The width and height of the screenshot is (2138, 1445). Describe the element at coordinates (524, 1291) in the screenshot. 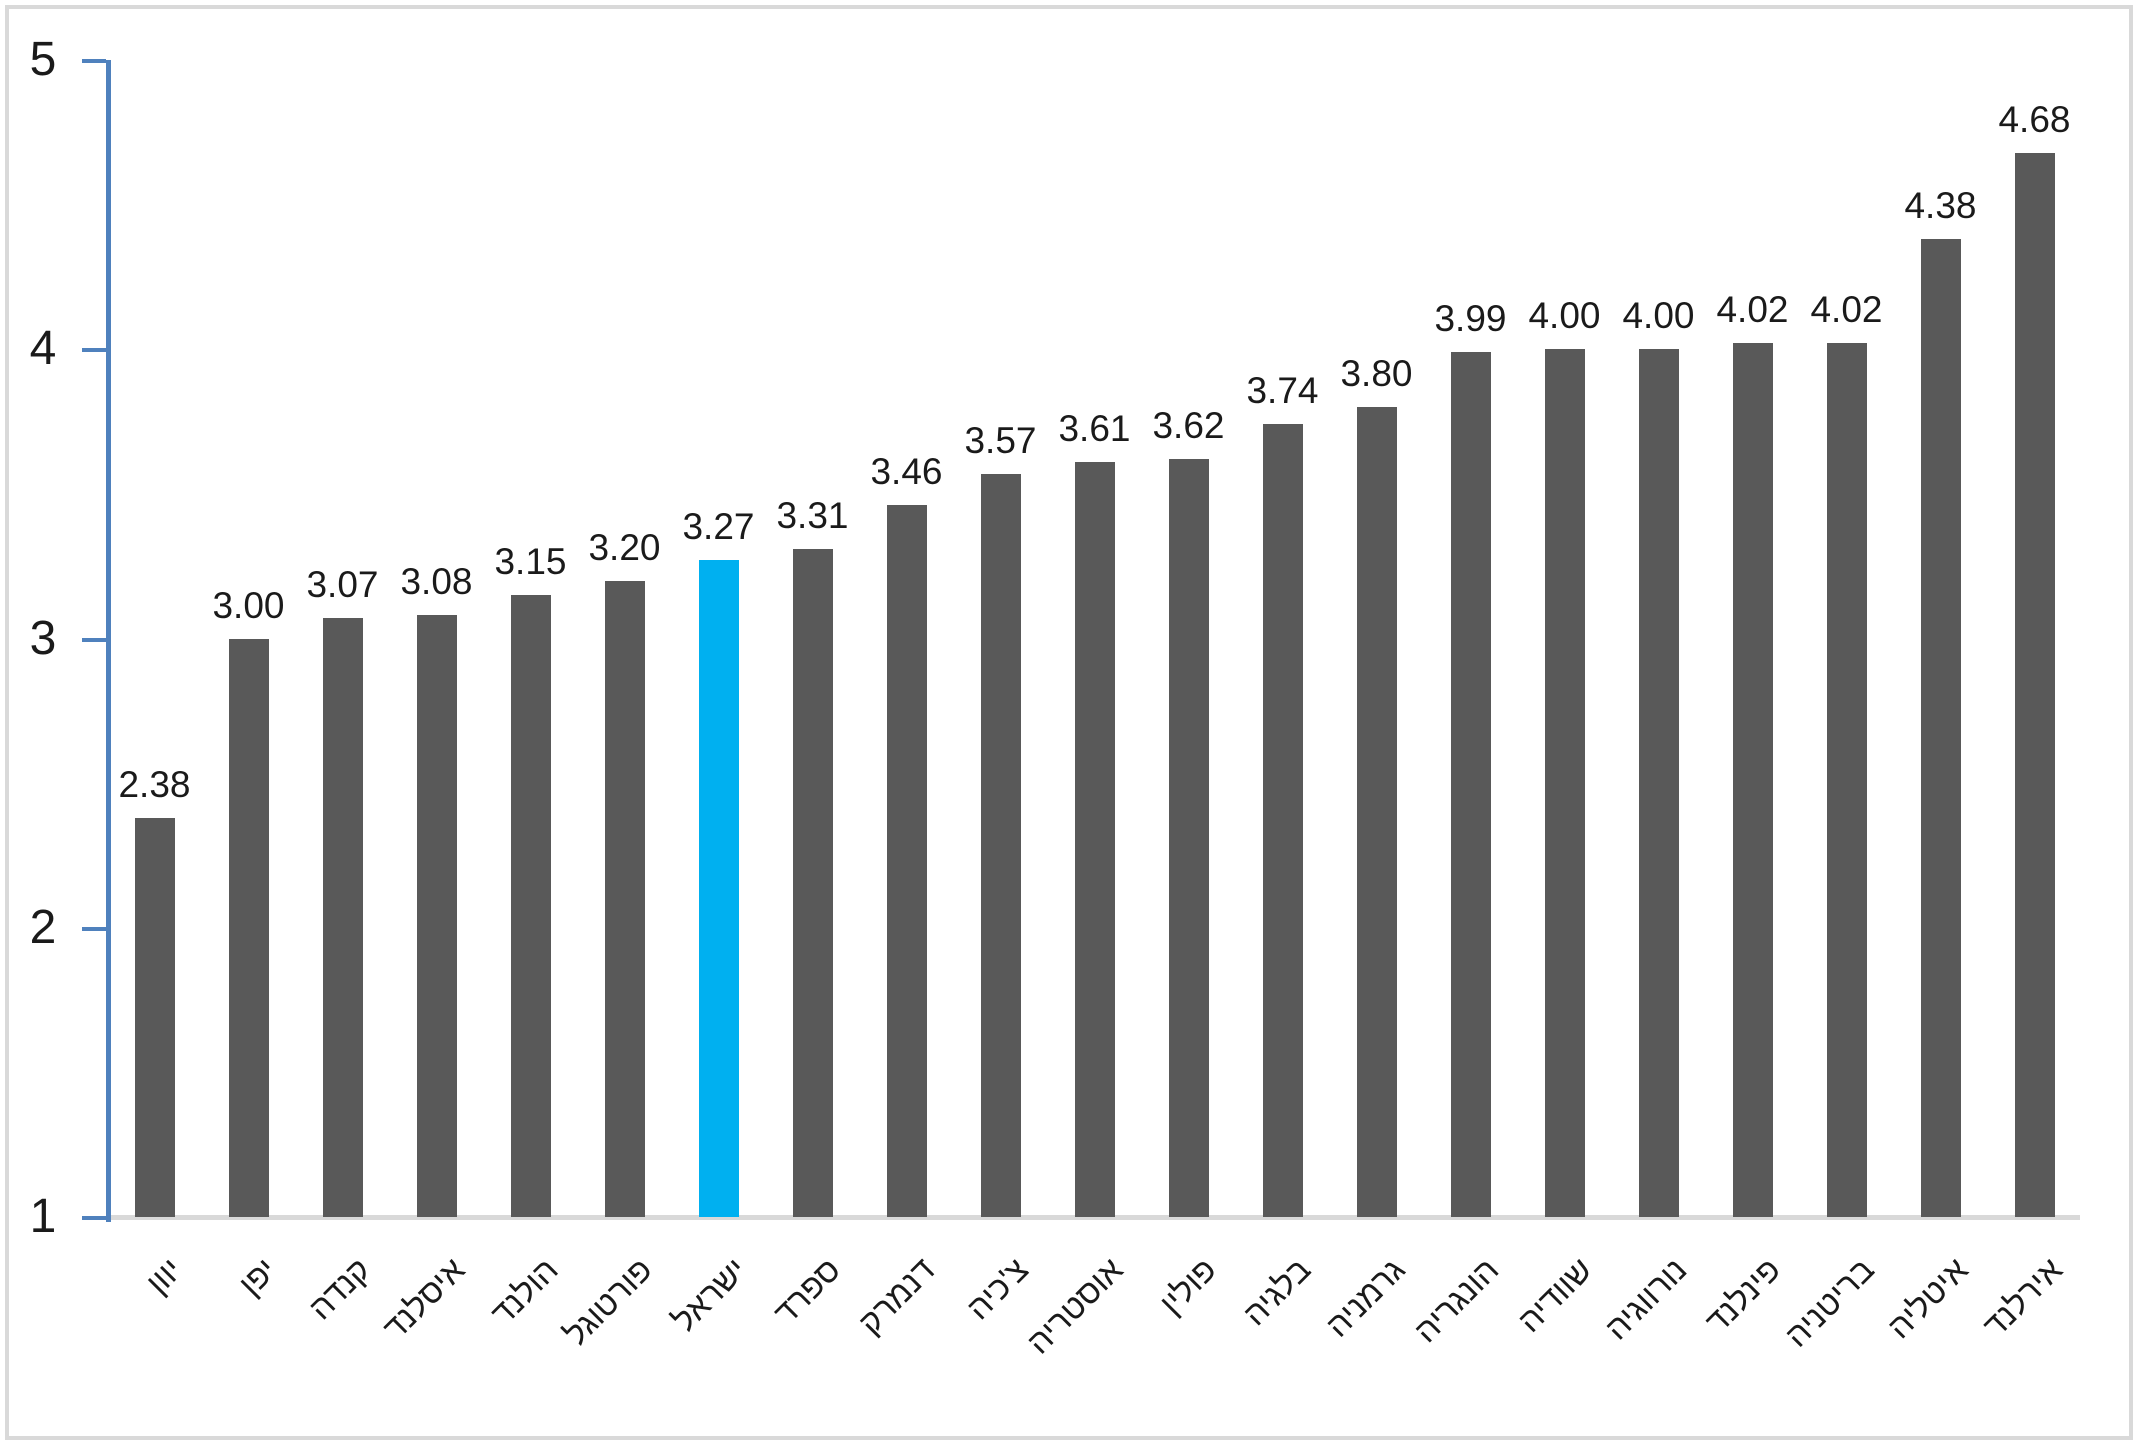

I see `x-axis-category-label: הולנד` at that location.